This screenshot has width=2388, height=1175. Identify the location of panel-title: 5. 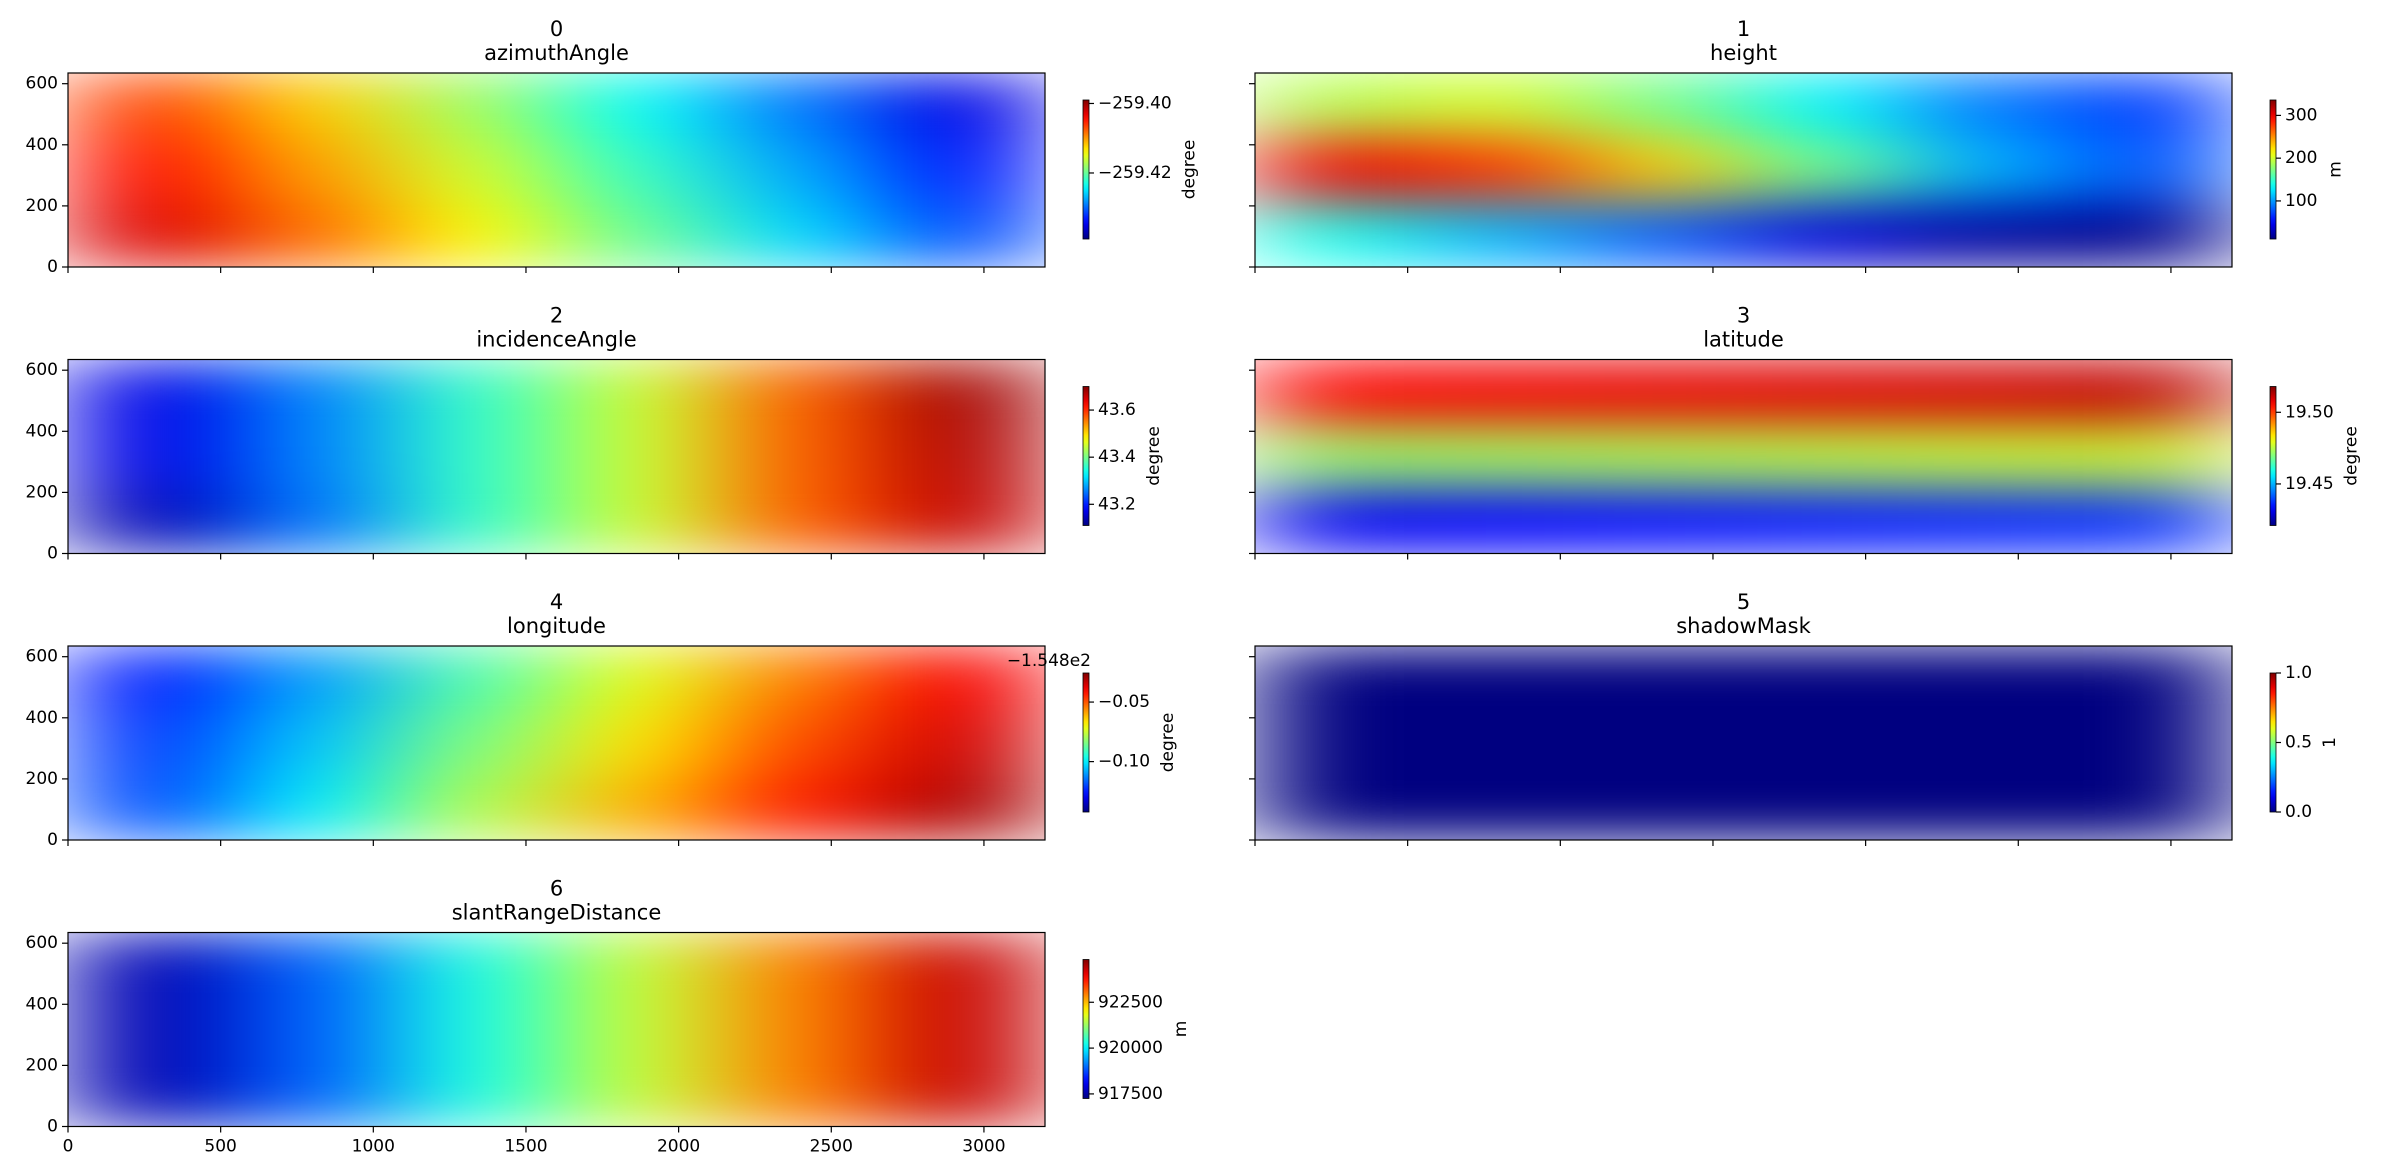
(1743, 602).